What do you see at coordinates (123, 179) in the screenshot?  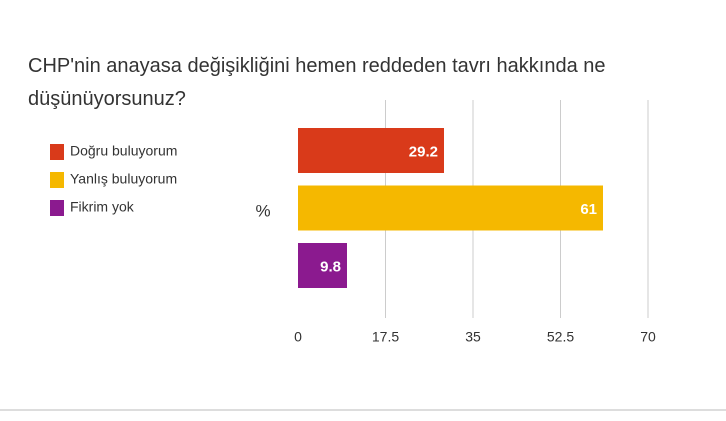 I see `legend-label: Yanlış buluyorum` at bounding box center [123, 179].